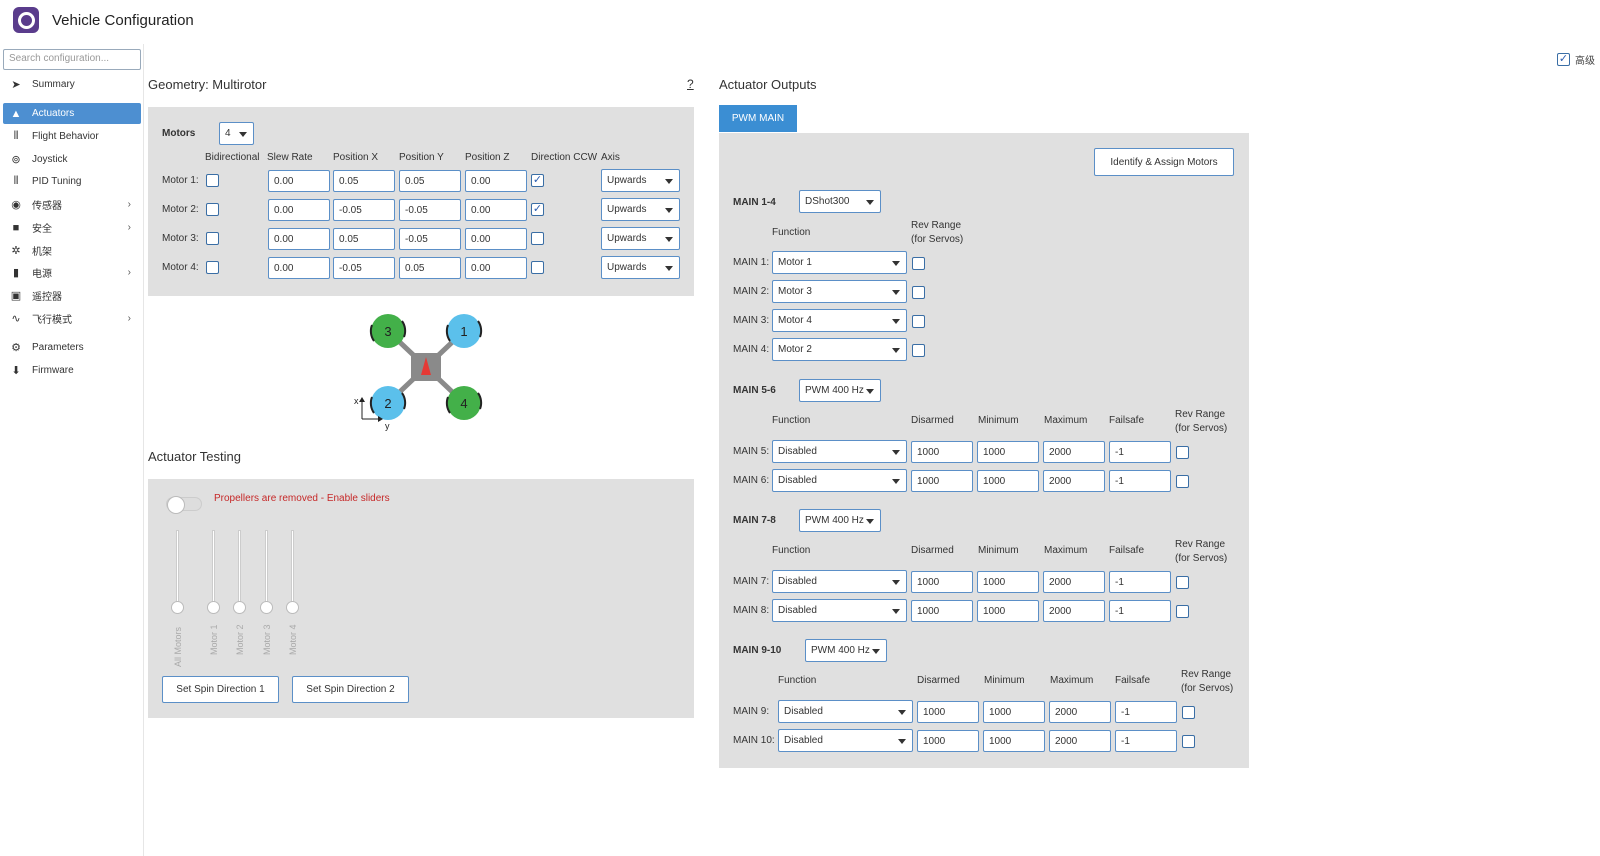 The width and height of the screenshot is (1600, 856). Describe the element at coordinates (72, 159) in the screenshot. I see `sidebar-item-joystick: ⊚ Joystick` at that location.